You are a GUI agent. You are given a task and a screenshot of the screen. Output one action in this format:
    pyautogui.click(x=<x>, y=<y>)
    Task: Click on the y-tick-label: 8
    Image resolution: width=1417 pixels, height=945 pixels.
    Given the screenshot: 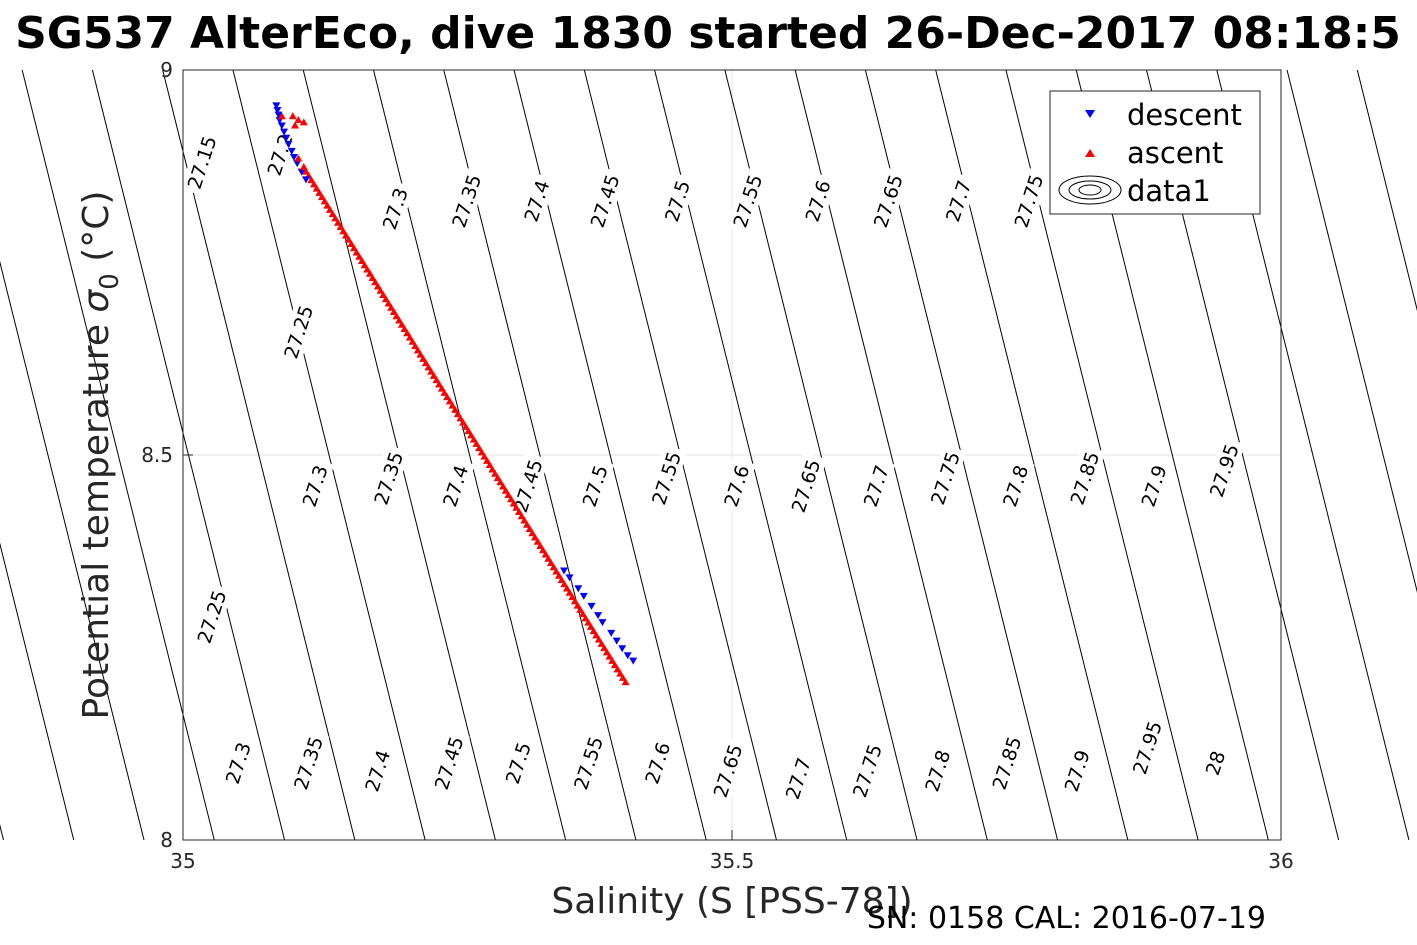 What is the action you would take?
    pyautogui.click(x=166, y=840)
    